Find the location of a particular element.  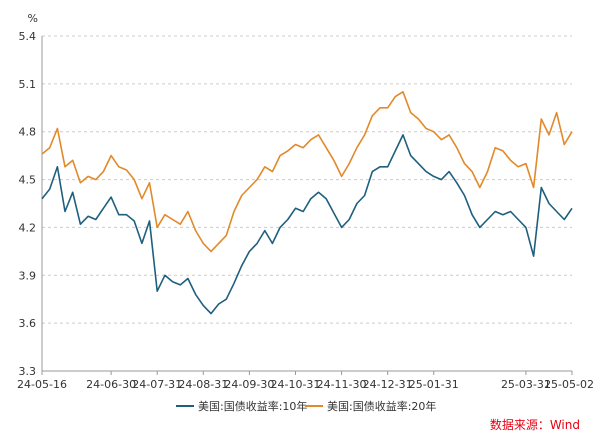

x-tick-label: 24-06-30 is located at coordinates (111, 384).